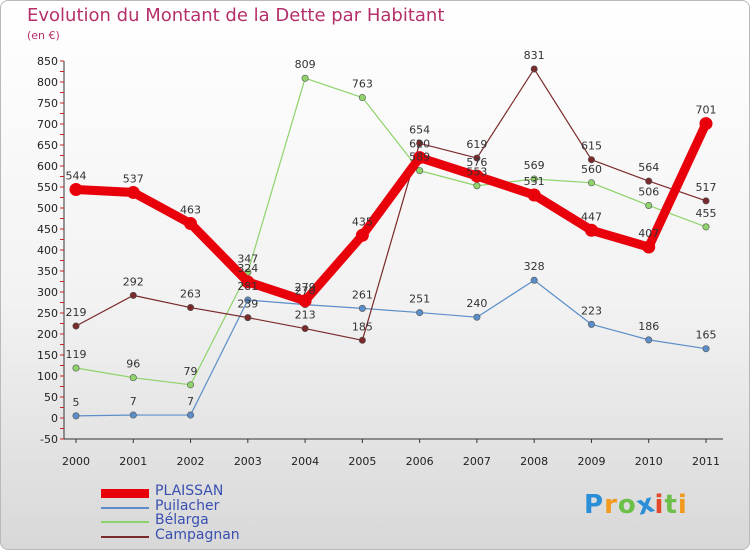  I want to click on y-tick-label: 800, so click(47, 82).